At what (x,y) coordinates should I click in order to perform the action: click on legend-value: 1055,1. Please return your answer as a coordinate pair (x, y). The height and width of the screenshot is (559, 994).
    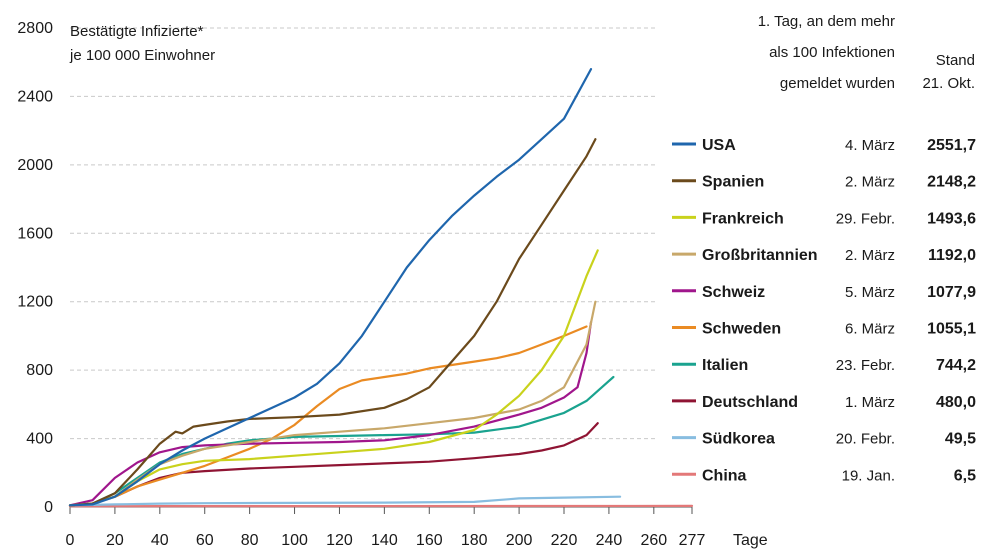
    Looking at the image, I should click on (951, 329).